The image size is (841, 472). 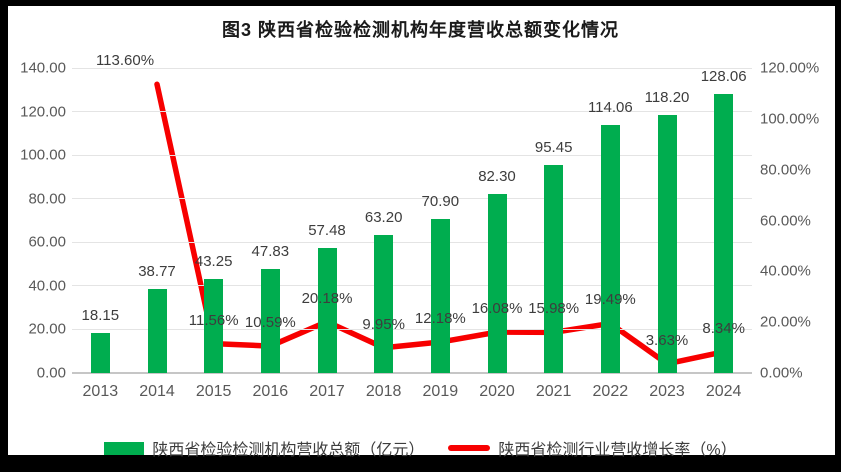 What do you see at coordinates (610, 107) in the screenshot?
I see `bar-value-label: 114.06` at bounding box center [610, 107].